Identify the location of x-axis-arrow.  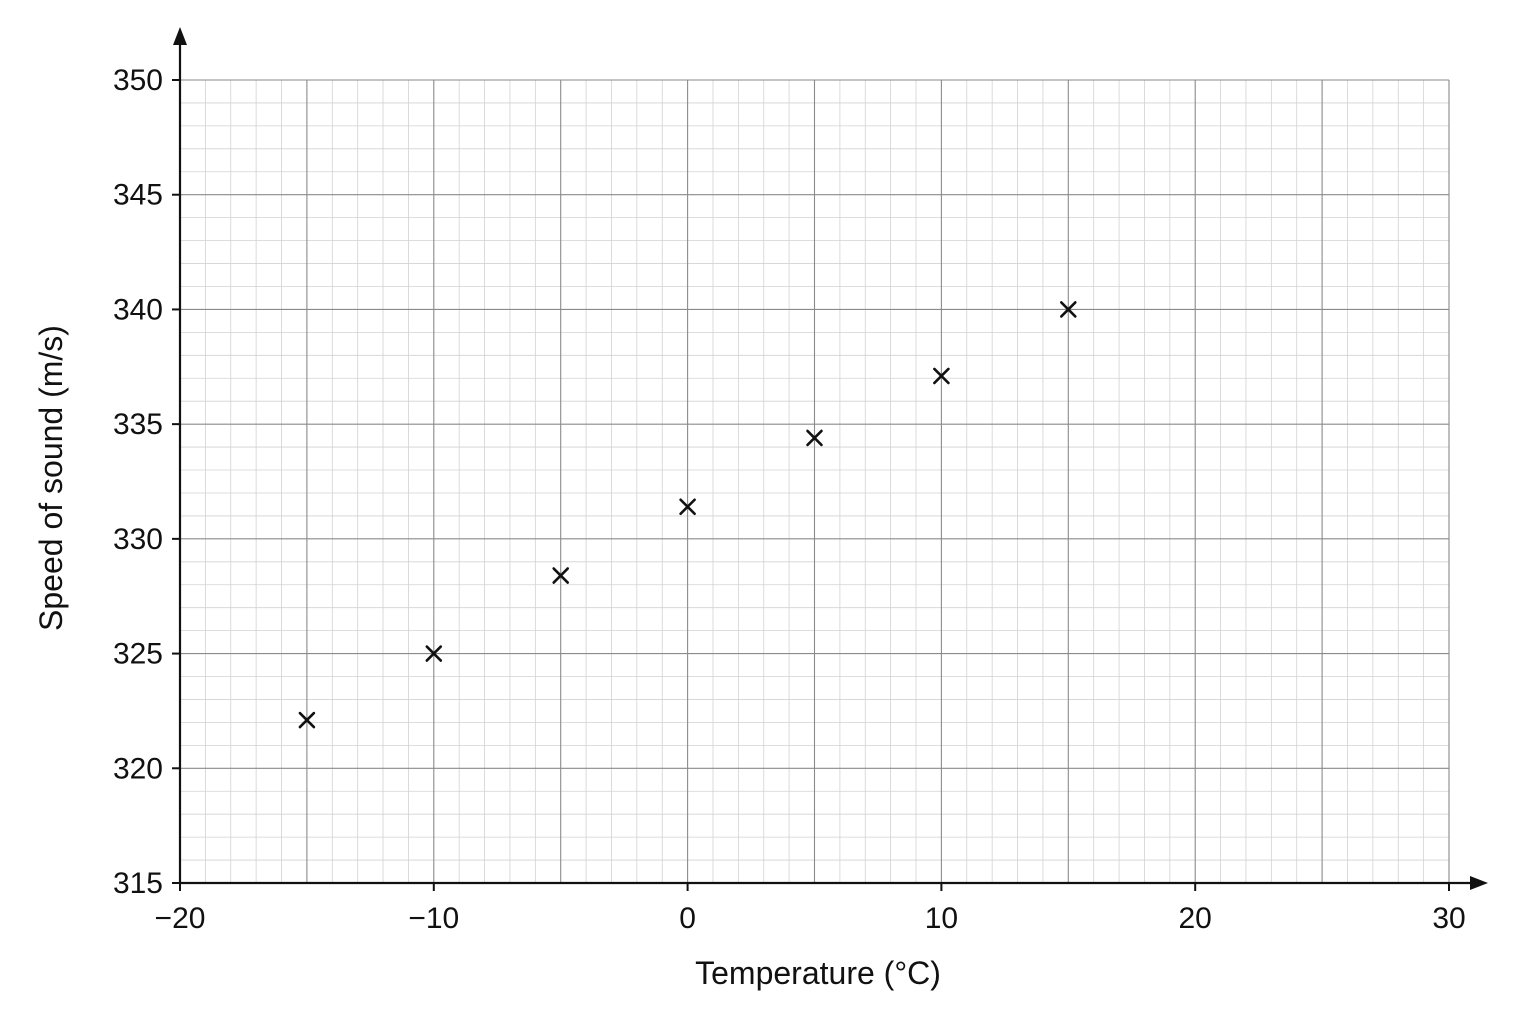
(1479, 883).